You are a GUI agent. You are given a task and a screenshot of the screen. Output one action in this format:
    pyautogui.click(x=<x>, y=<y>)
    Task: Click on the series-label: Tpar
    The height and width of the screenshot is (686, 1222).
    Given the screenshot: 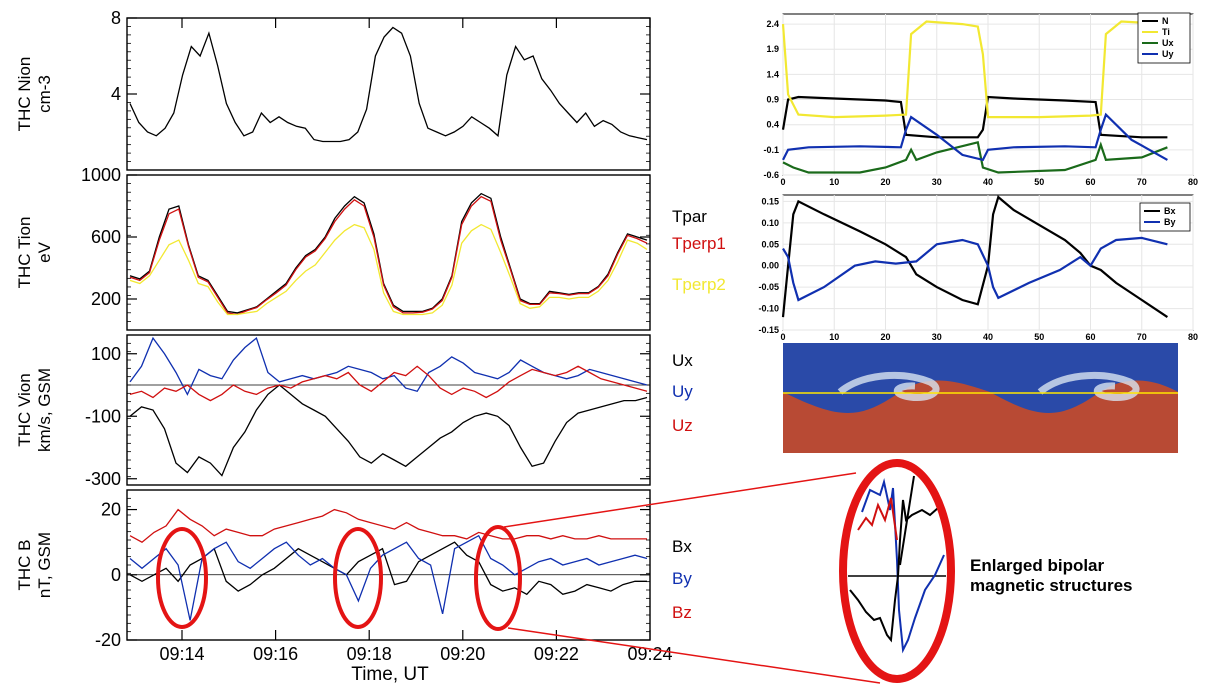 What is the action you would take?
    pyautogui.click(x=689, y=216)
    